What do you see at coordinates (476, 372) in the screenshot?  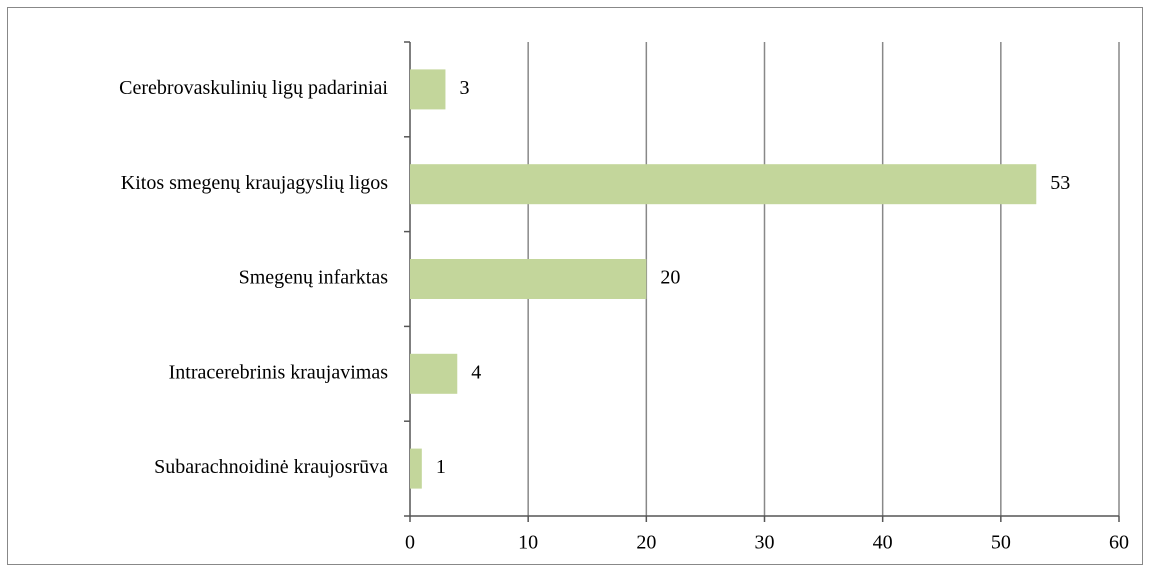 I see `data-label: 4` at bounding box center [476, 372].